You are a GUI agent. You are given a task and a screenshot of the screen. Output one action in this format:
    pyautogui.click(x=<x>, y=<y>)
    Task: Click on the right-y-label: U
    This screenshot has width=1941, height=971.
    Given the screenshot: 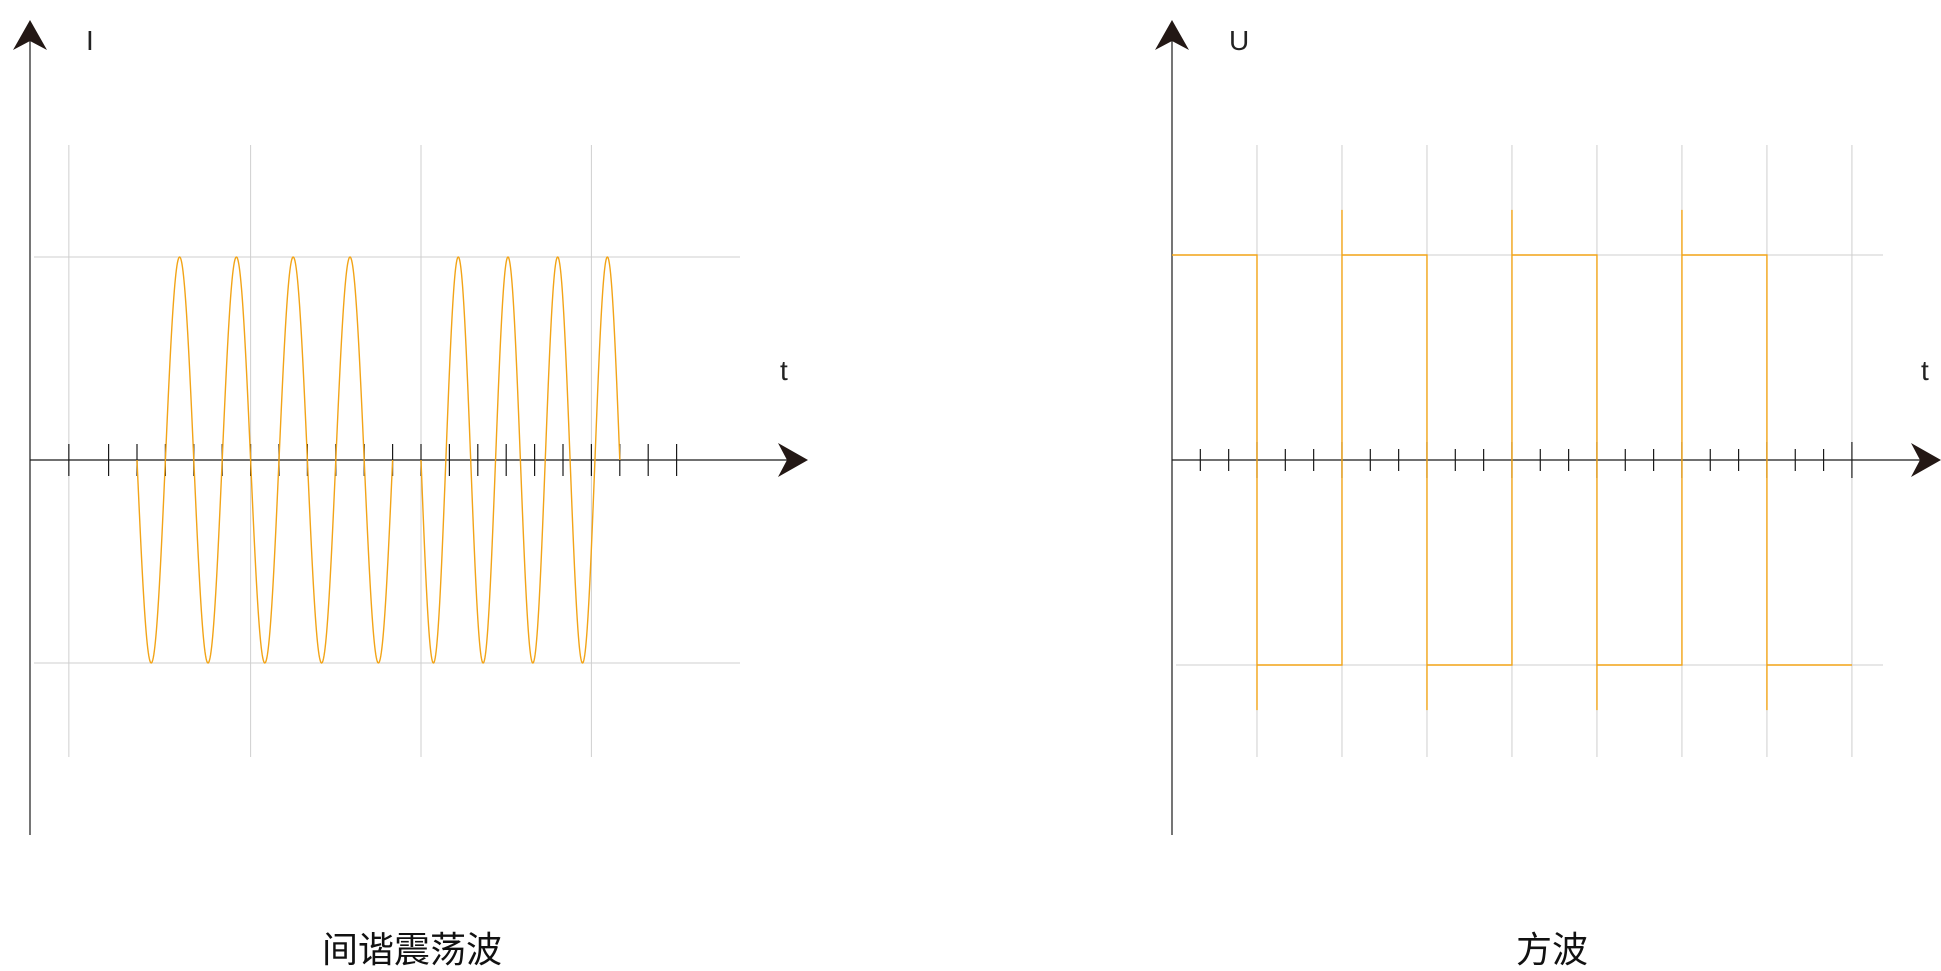 What is the action you would take?
    pyautogui.click(x=1239, y=40)
    